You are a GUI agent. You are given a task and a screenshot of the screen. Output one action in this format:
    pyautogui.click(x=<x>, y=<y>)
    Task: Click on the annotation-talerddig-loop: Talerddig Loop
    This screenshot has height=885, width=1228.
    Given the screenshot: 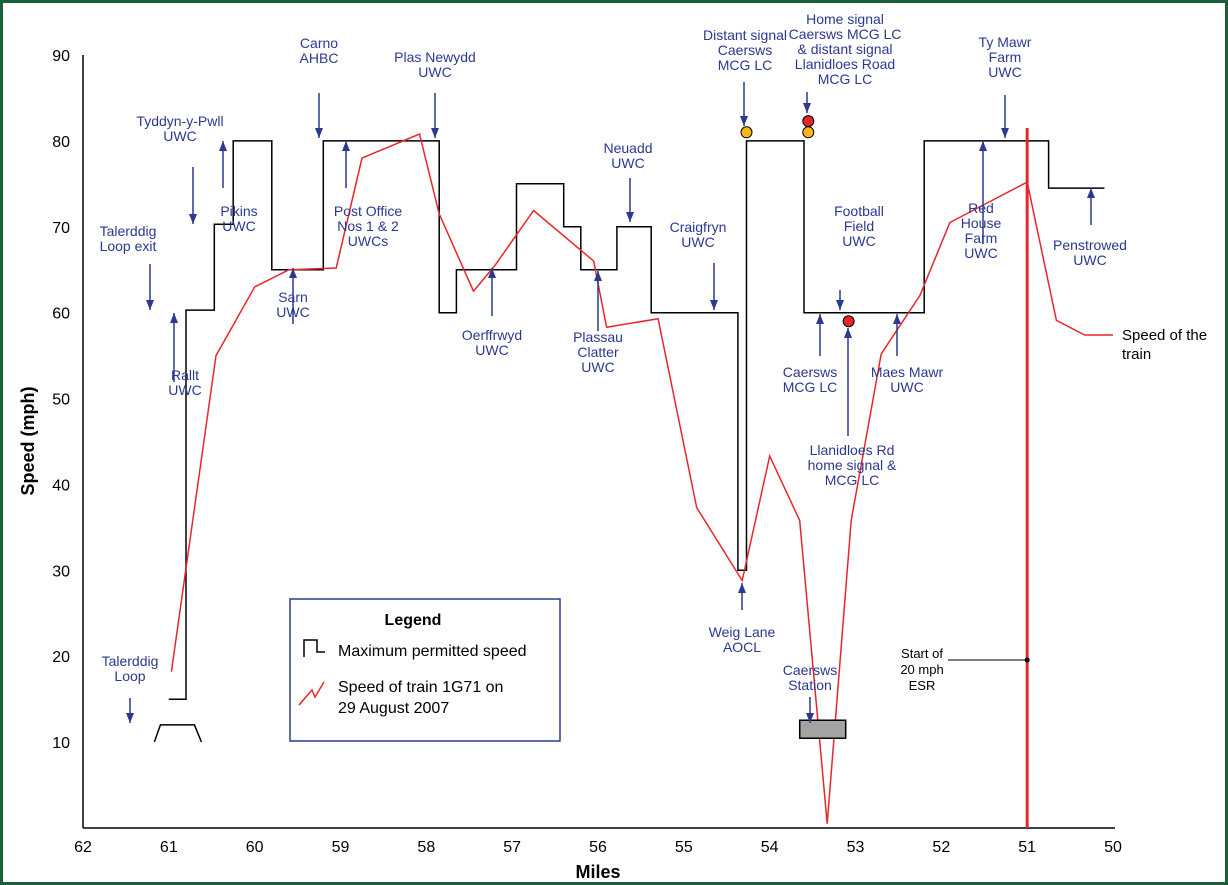 What is the action you would take?
    pyautogui.click(x=130, y=668)
    